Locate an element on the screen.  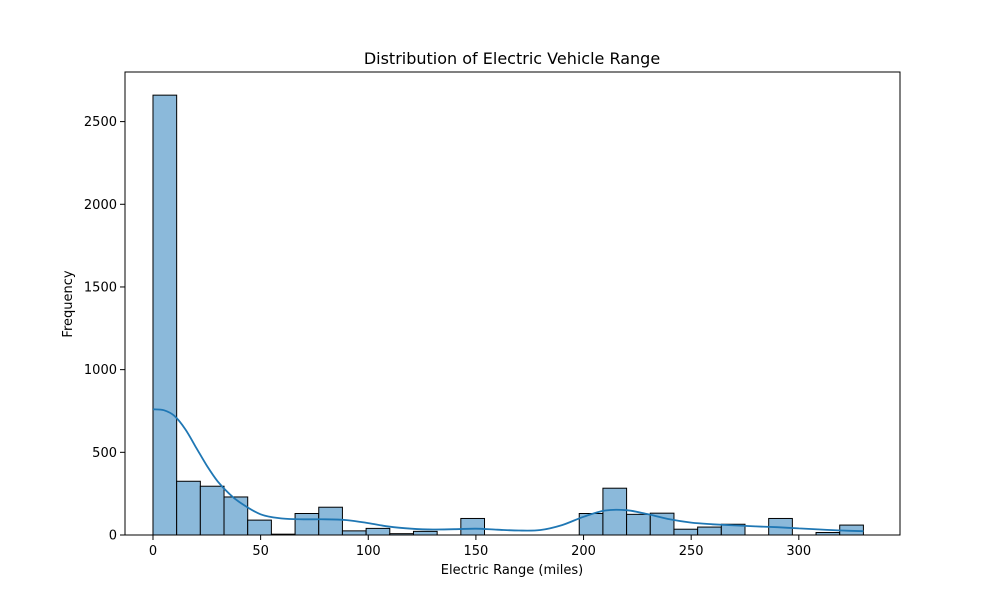
y-tick-label: 2500 is located at coordinates (100, 122).